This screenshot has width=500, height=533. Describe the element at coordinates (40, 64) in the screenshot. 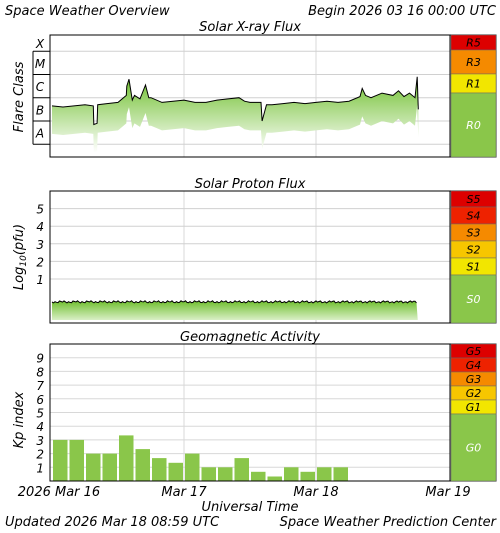

I see `xray-class-tick: M` at that location.